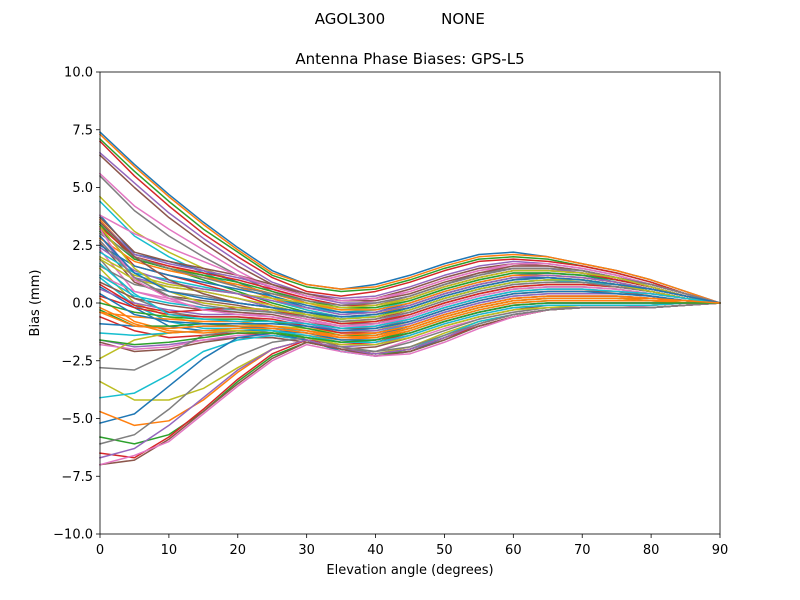 The image size is (800, 600). What do you see at coordinates (444, 550) in the screenshot?
I see `x-tick-label: 50` at bounding box center [444, 550].